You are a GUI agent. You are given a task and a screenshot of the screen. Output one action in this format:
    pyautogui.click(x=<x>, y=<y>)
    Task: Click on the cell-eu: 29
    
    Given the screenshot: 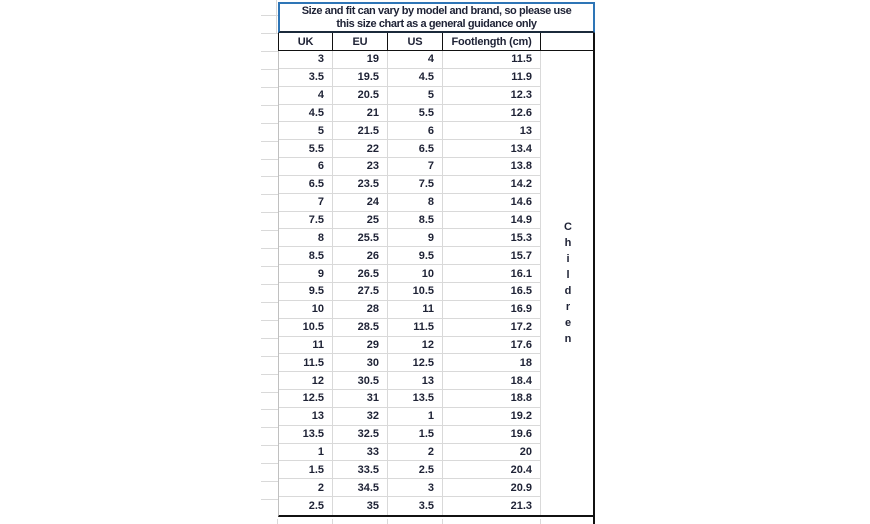 What is the action you would take?
    pyautogui.click(x=360, y=345)
    